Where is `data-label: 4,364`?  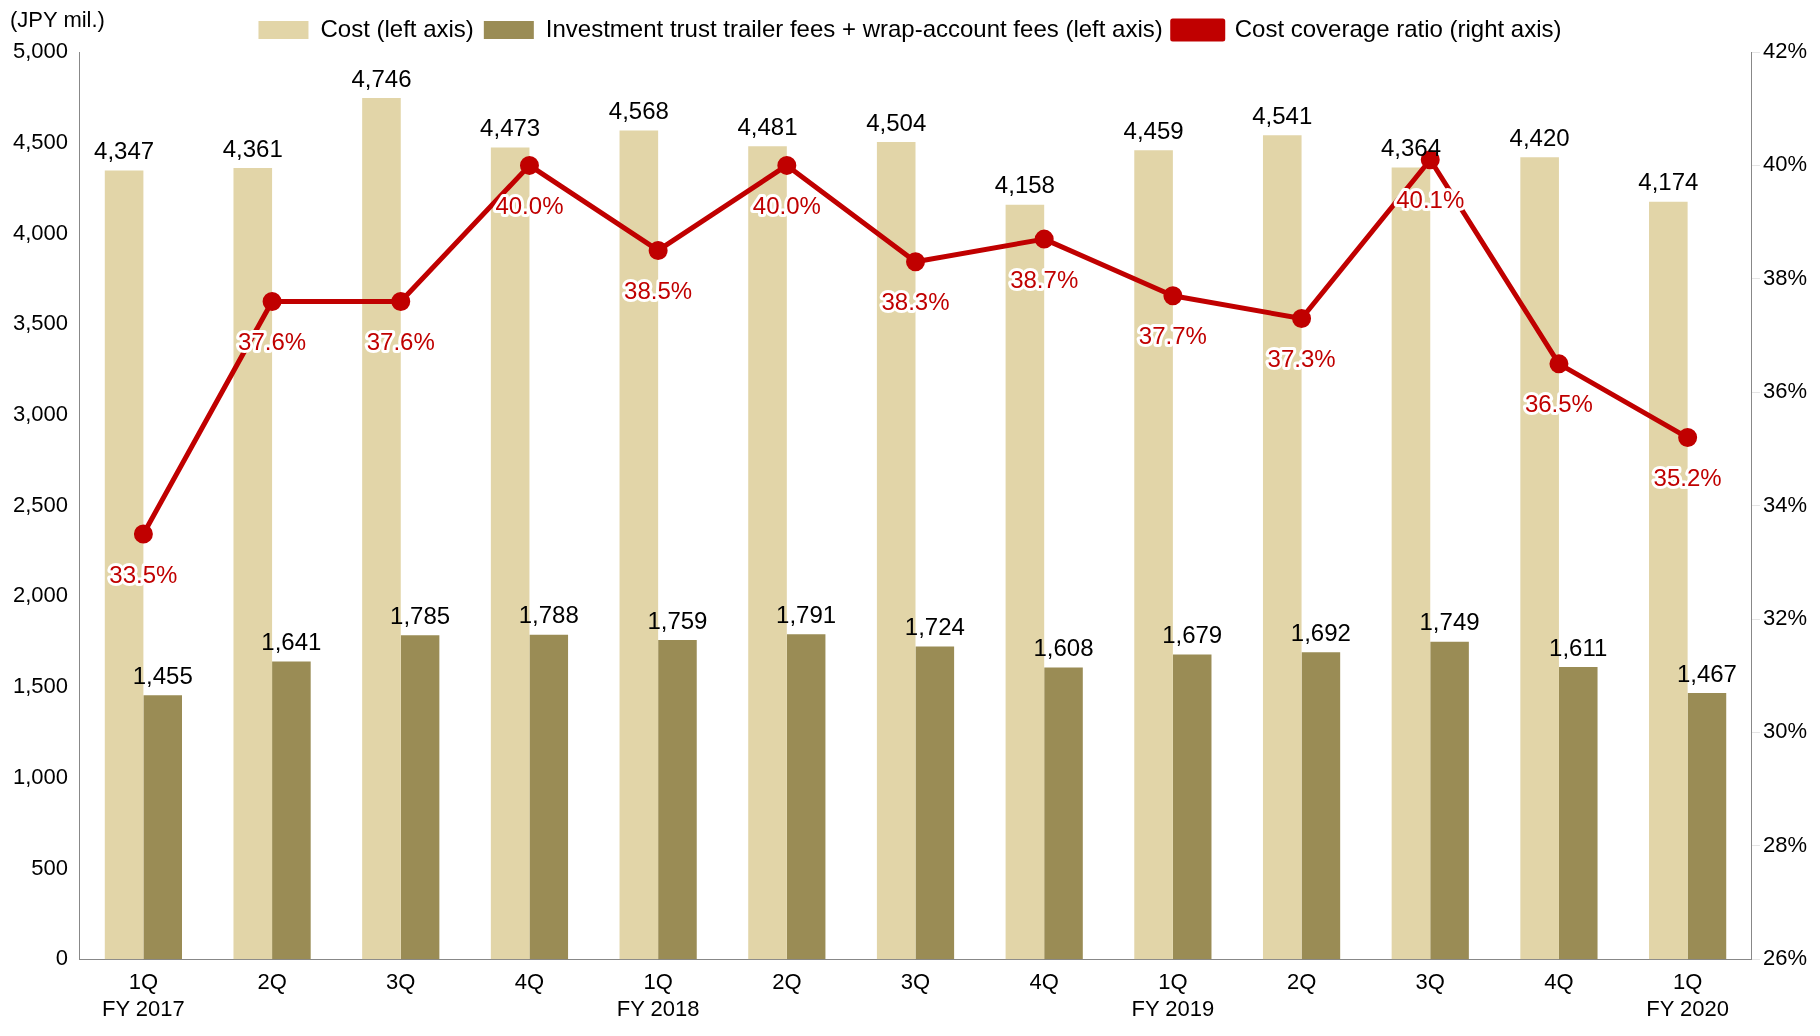
data-label: 4,364 is located at coordinates (1410, 148).